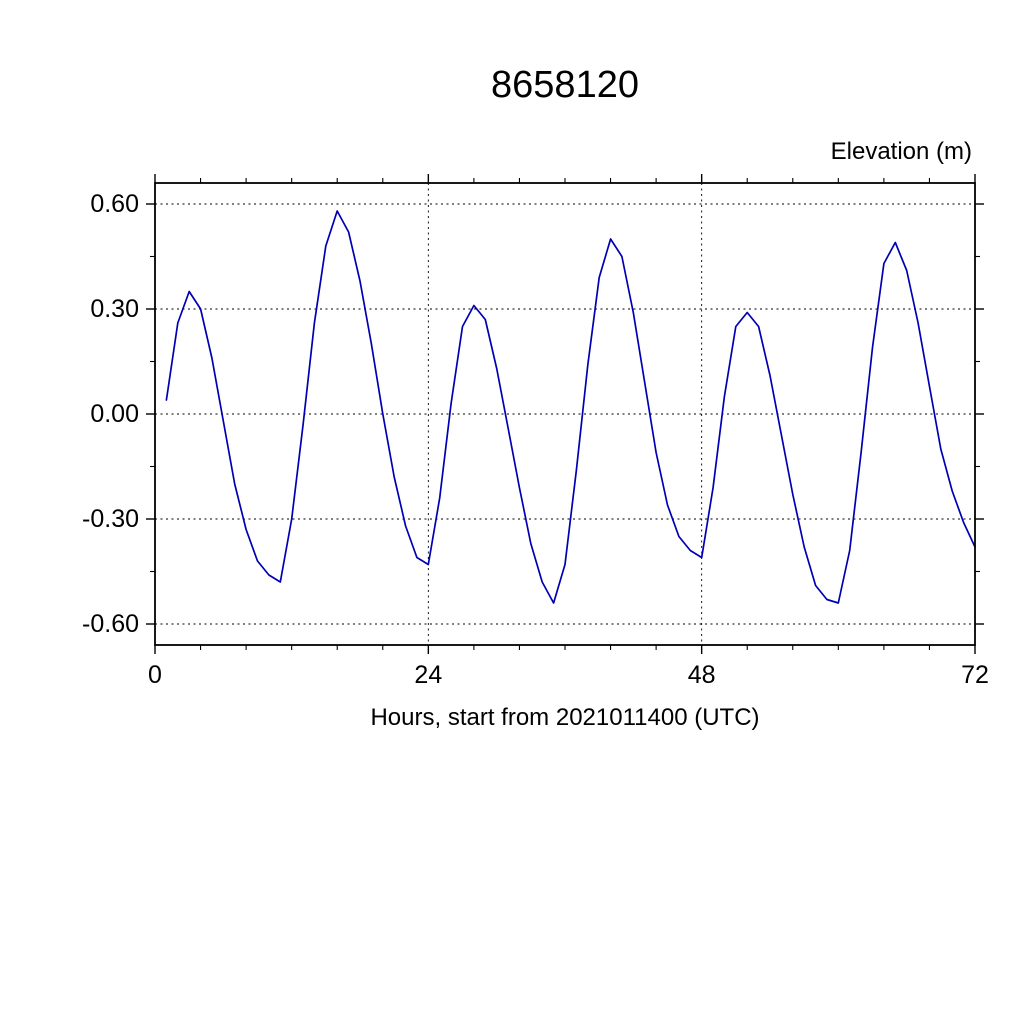  I want to click on chart-title: 8658120, so click(565, 85).